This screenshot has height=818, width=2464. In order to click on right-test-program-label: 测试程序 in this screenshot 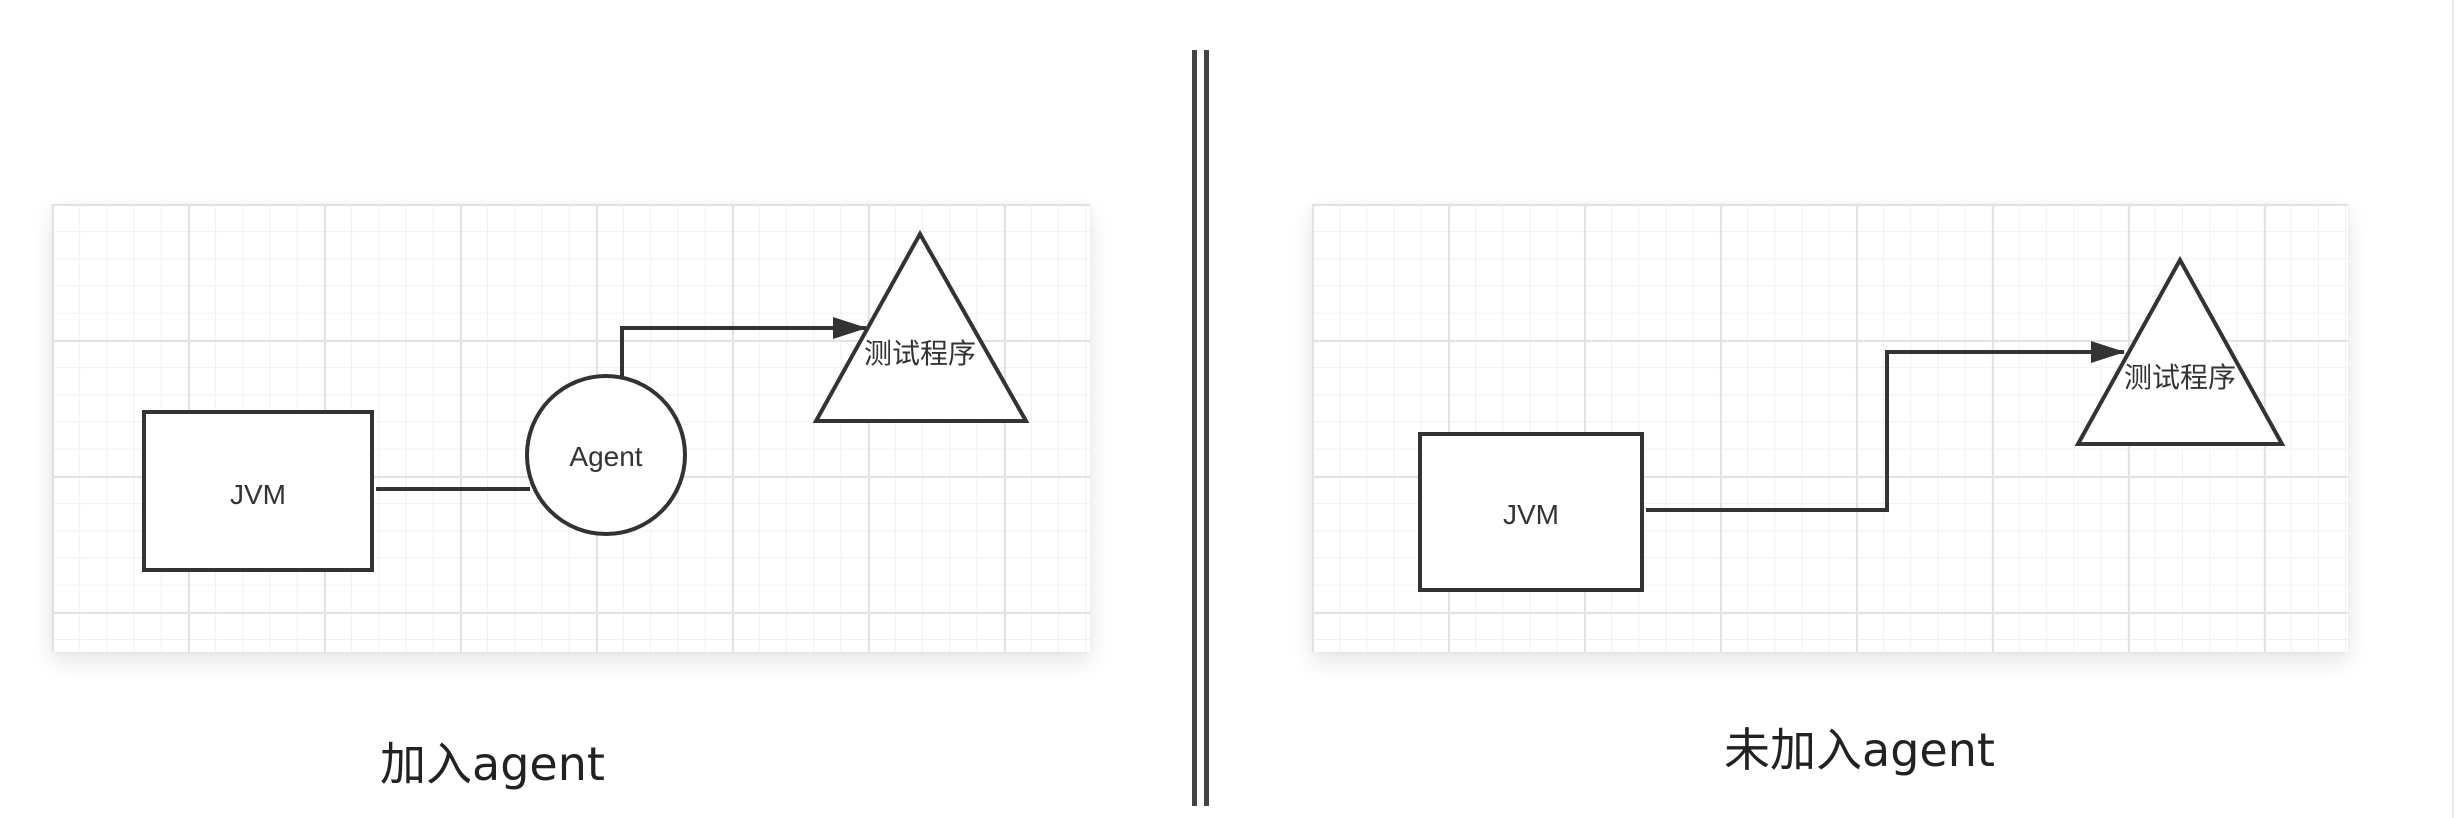, I will do `click(2180, 377)`.